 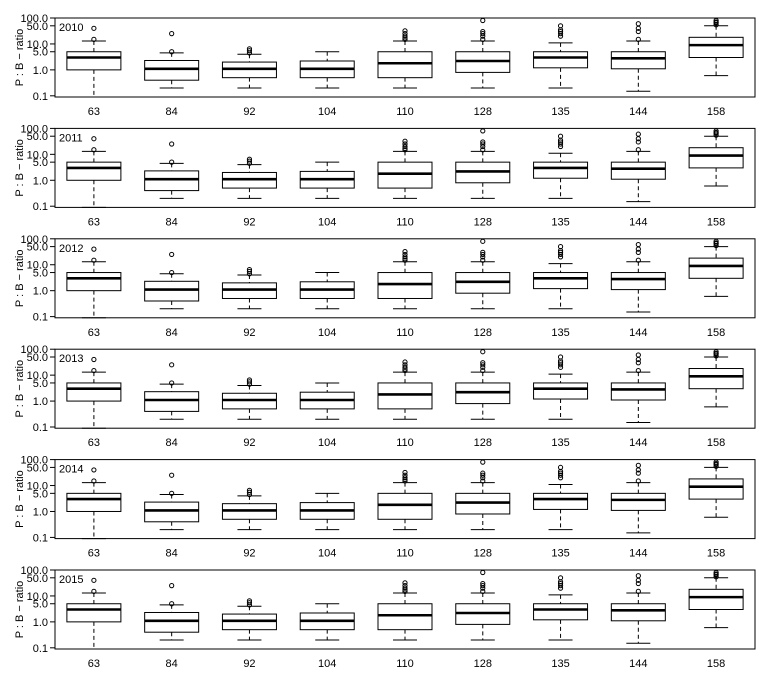 I want to click on y-tick-label: 0.1, so click(x=40, y=649).